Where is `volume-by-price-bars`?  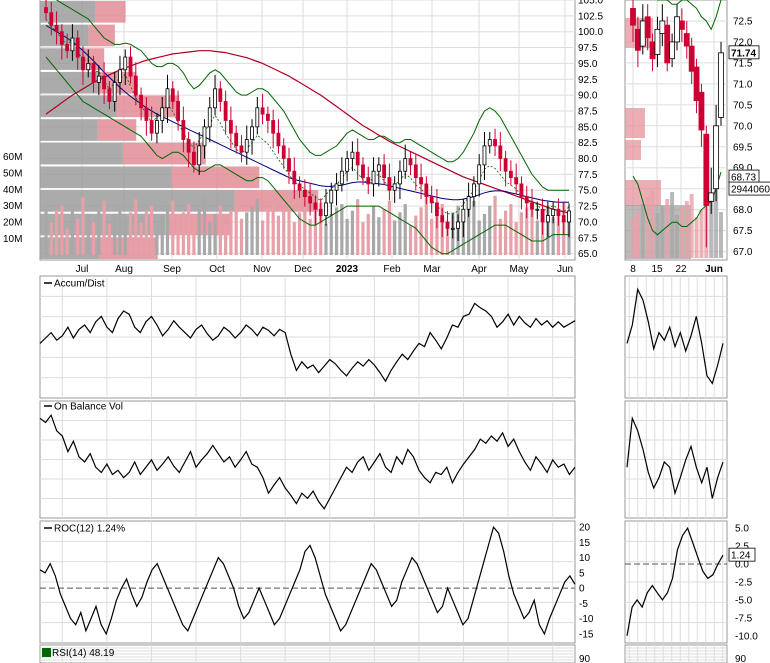 volume-by-price-bars is located at coordinates (179, 130).